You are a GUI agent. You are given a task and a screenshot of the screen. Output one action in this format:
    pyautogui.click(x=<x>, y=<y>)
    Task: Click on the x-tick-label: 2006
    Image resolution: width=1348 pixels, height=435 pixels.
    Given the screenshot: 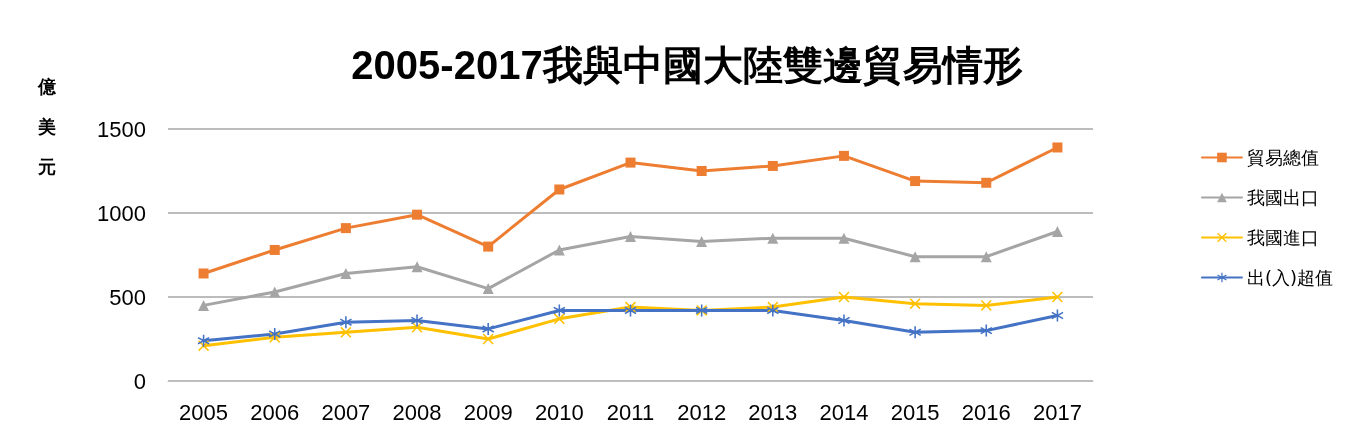 What is the action you would take?
    pyautogui.click(x=275, y=412)
    